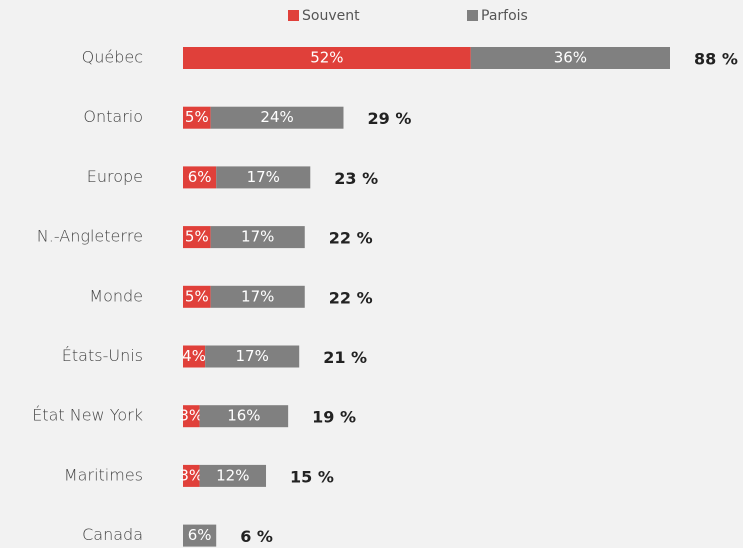 This screenshot has width=743, height=548. What do you see at coordinates (716, 59) in the screenshot?
I see `total-label: 88 %` at bounding box center [716, 59].